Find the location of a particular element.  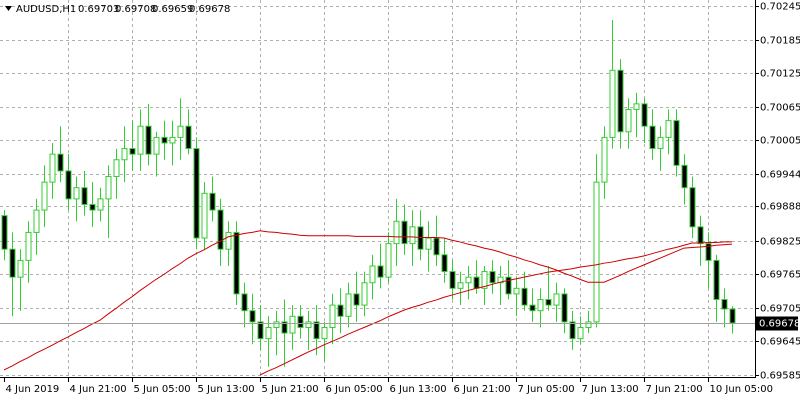

x-tick-label: 6 Jun 21:00 is located at coordinates (482, 389).